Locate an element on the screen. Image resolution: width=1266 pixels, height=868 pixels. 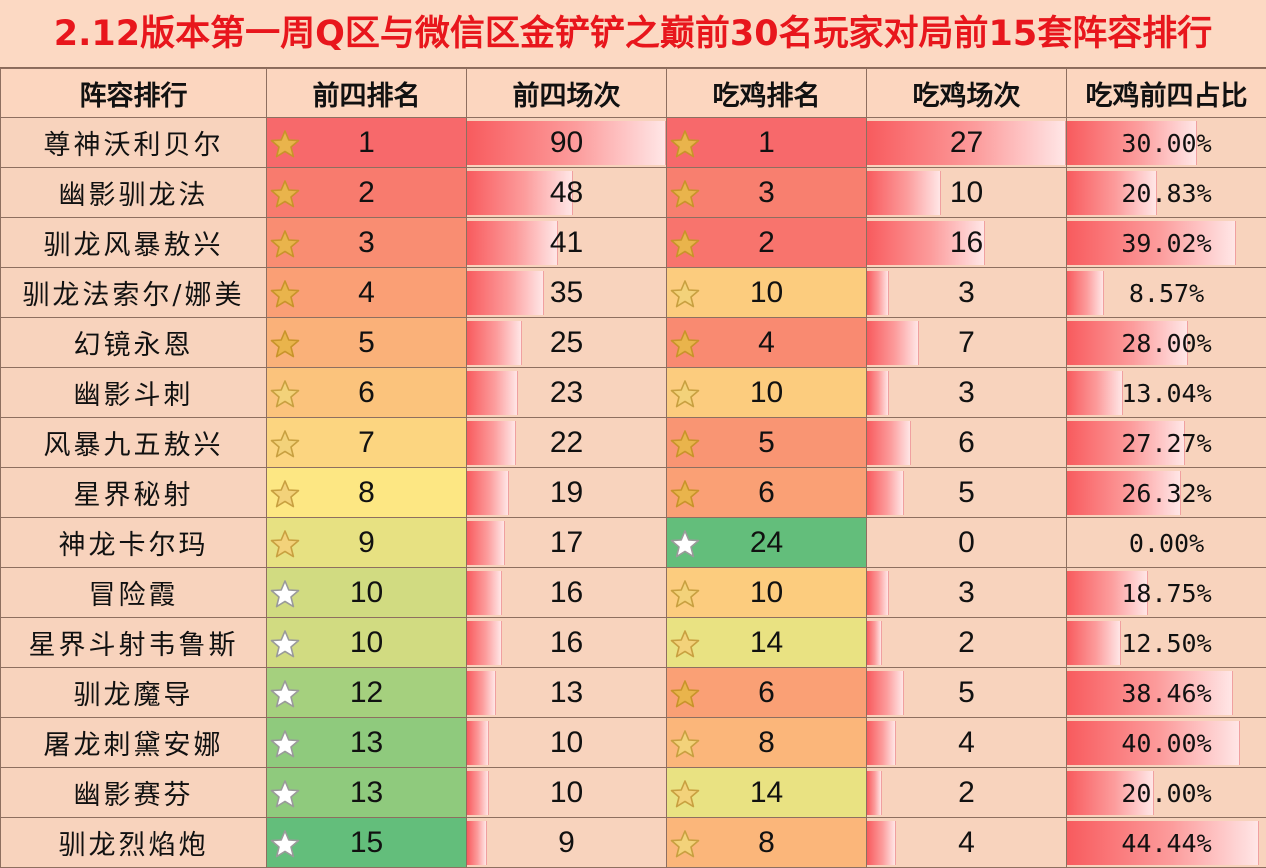
top4-games-cell: 17 is located at coordinates (567, 543).